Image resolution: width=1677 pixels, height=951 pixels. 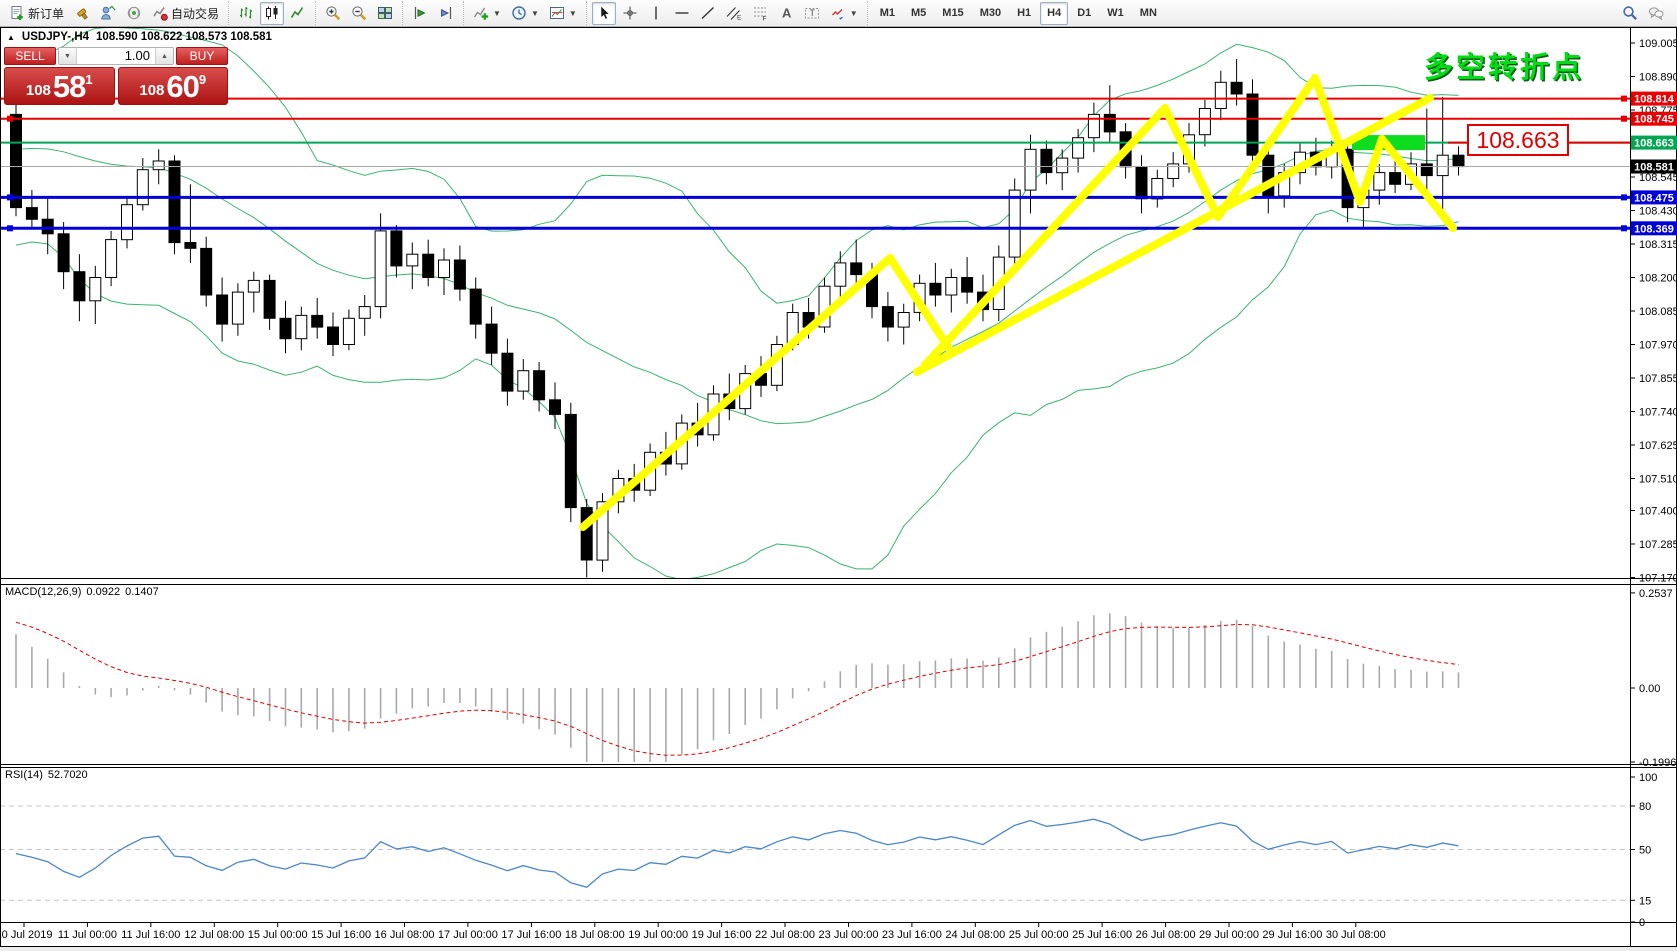 I want to click on toolbar-group-scroll, so click(x=432, y=13).